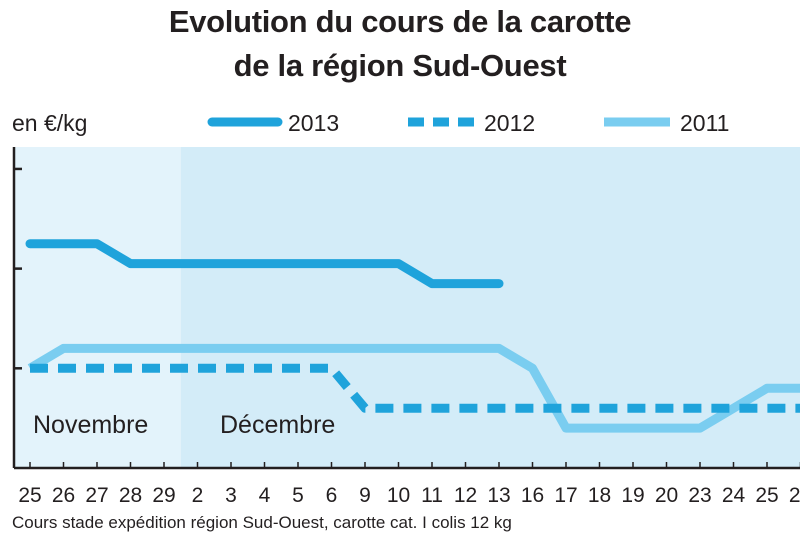  Describe the element at coordinates (198, 495) in the screenshot. I see `x-tick-label: 2` at that location.